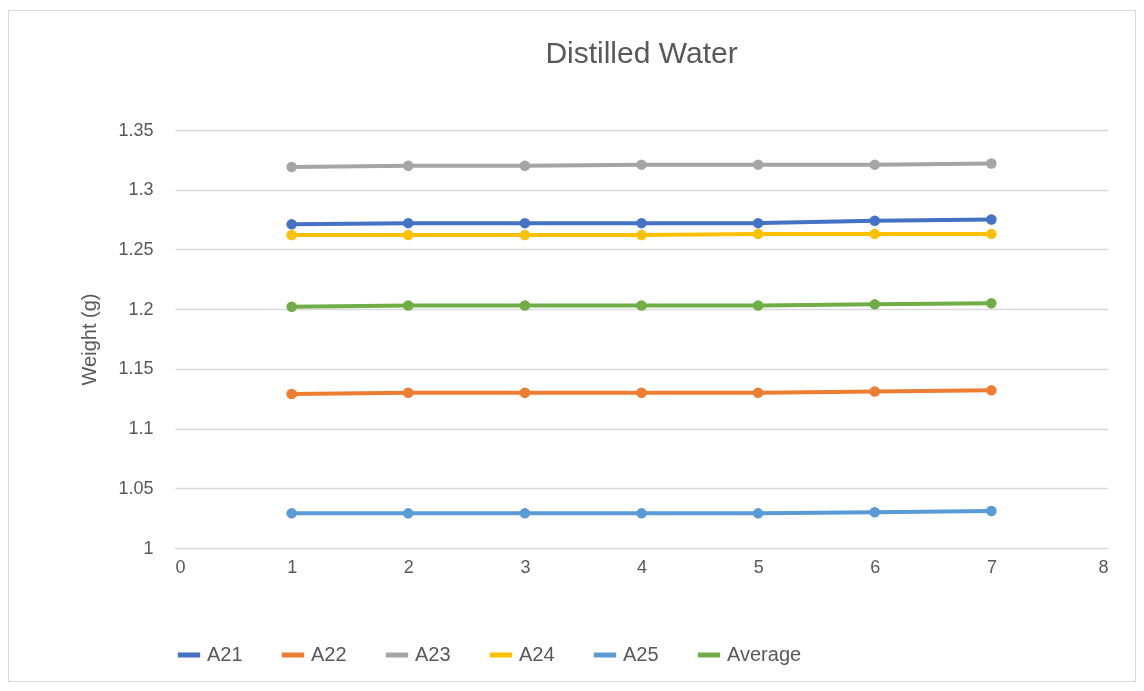 This screenshot has height=691, width=1144. I want to click on x-tick-label: 6, so click(875, 566).